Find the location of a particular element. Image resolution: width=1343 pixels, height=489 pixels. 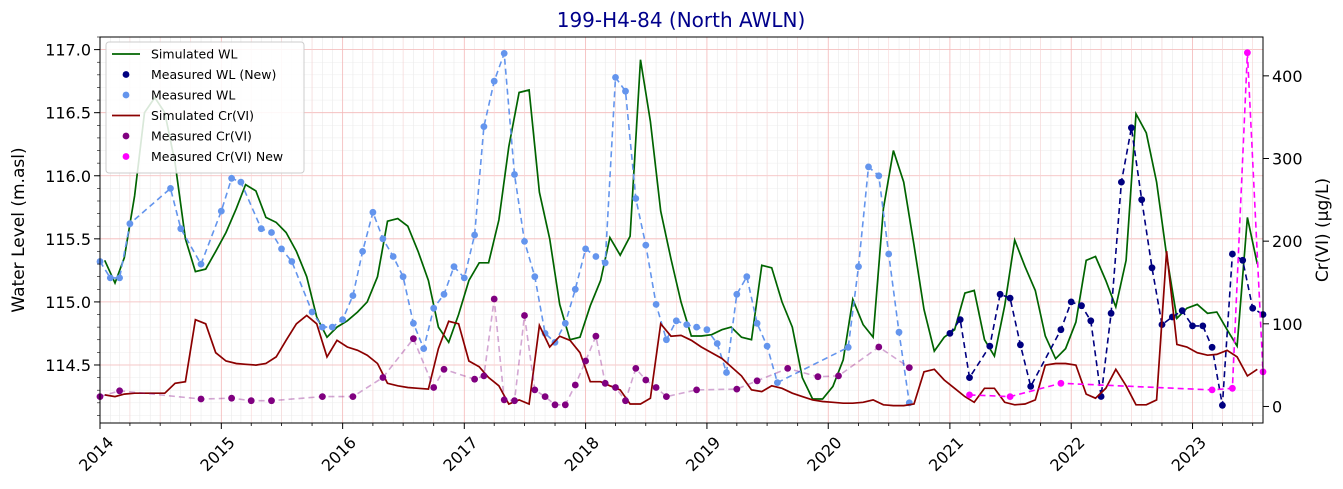

y-tick-label-right: 0 is located at coordinates (1277, 406).